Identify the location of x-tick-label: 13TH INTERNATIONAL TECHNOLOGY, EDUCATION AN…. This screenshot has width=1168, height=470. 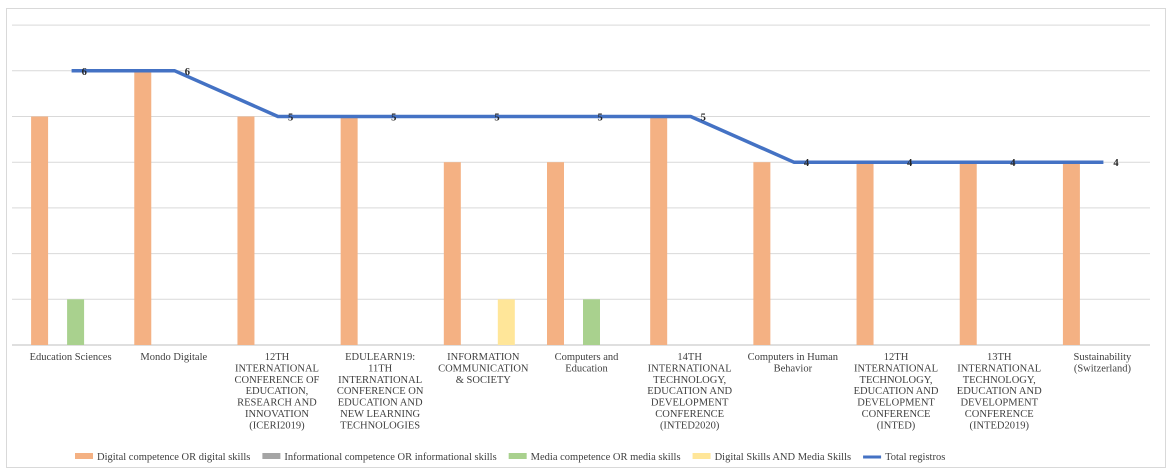
(999, 391).